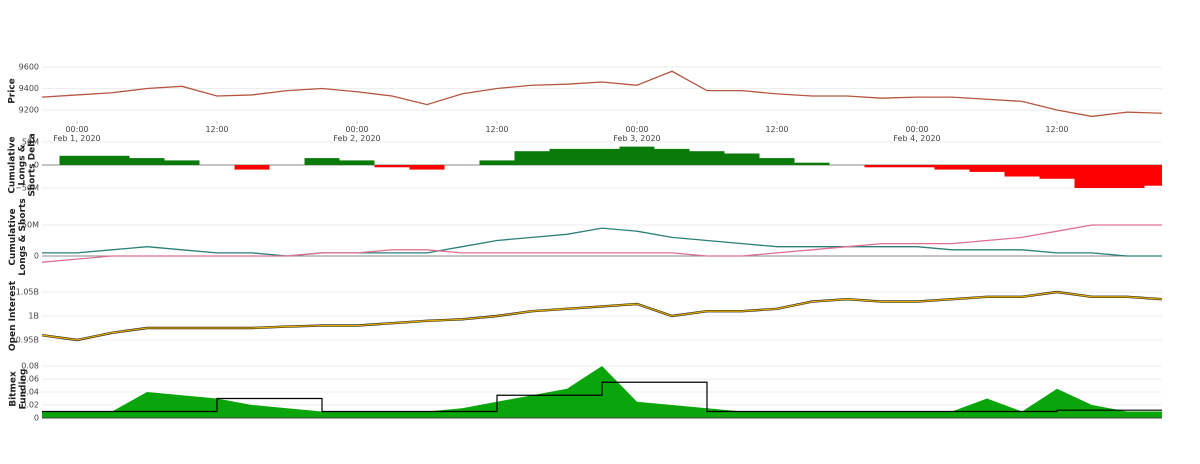 This screenshot has height=464, width=1200. What do you see at coordinates (23, 165) in the screenshot?
I see `y-axis-title: Cumulative Longs & Shorts Delta` at bounding box center [23, 165].